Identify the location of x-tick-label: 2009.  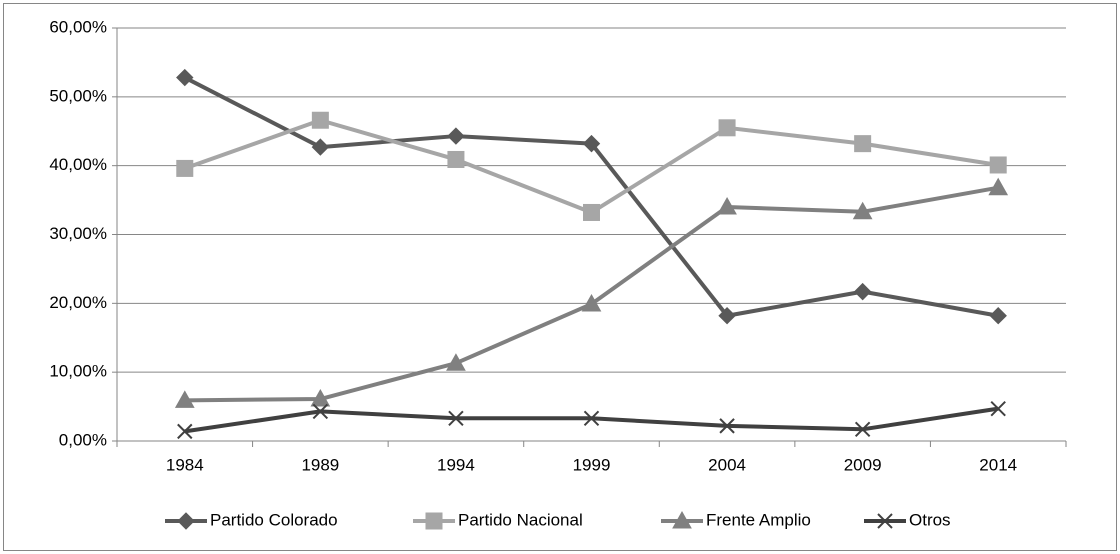
(863, 464).